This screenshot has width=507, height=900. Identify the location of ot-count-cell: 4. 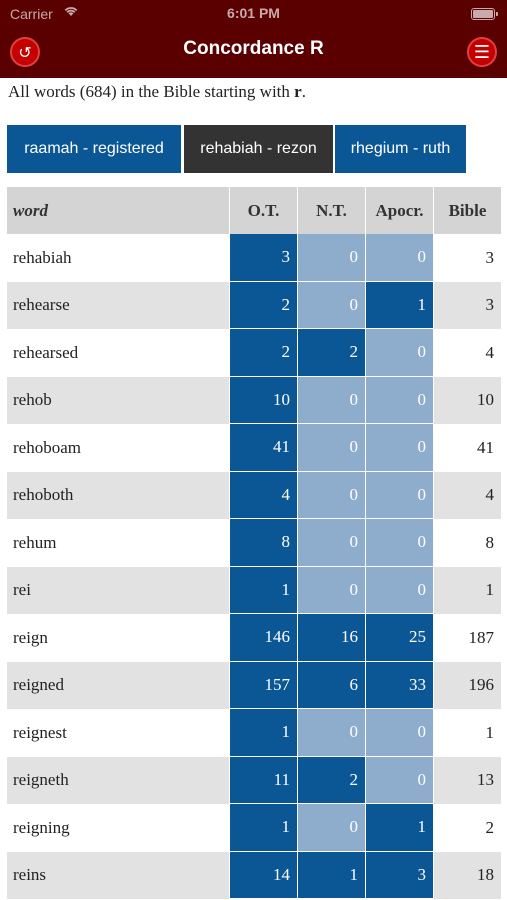
(263, 495).